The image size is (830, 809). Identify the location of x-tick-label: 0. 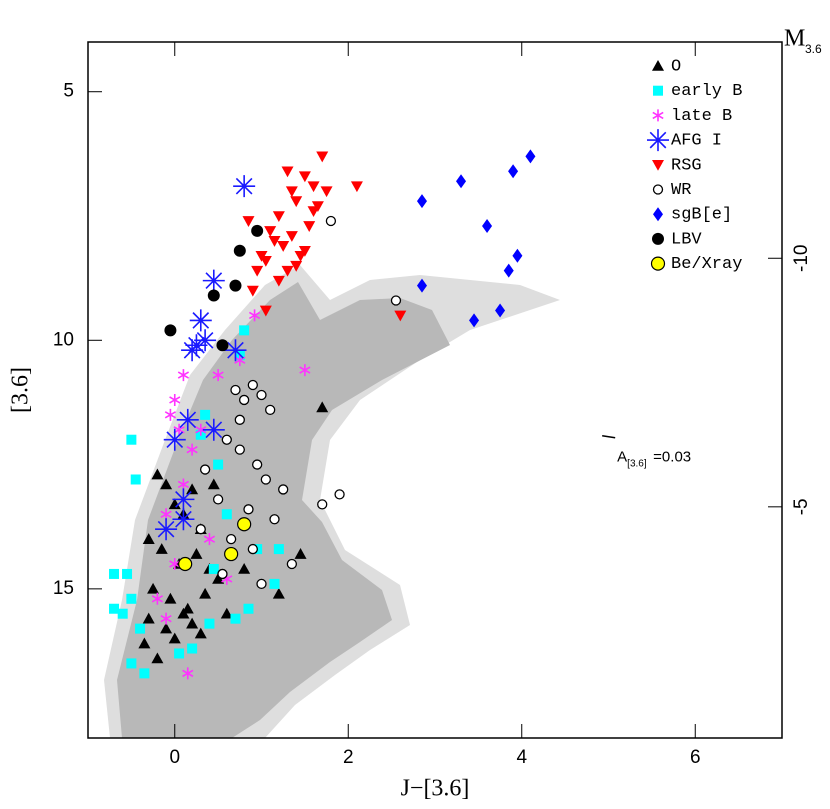
(174, 757).